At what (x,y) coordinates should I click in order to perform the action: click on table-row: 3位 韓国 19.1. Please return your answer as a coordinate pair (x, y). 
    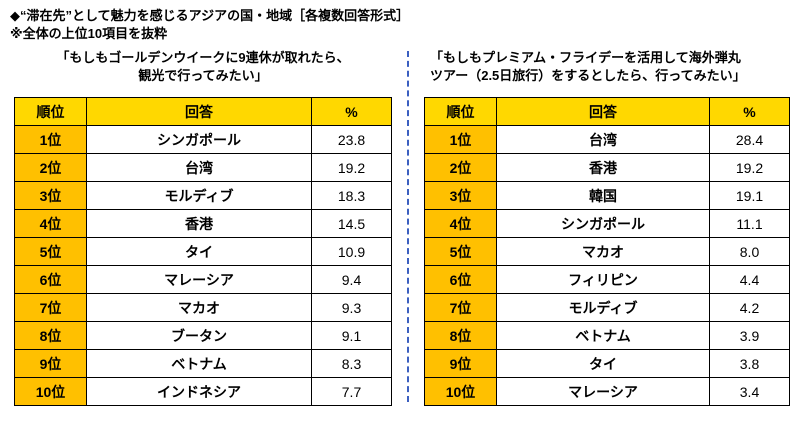
    Looking at the image, I should click on (607, 195).